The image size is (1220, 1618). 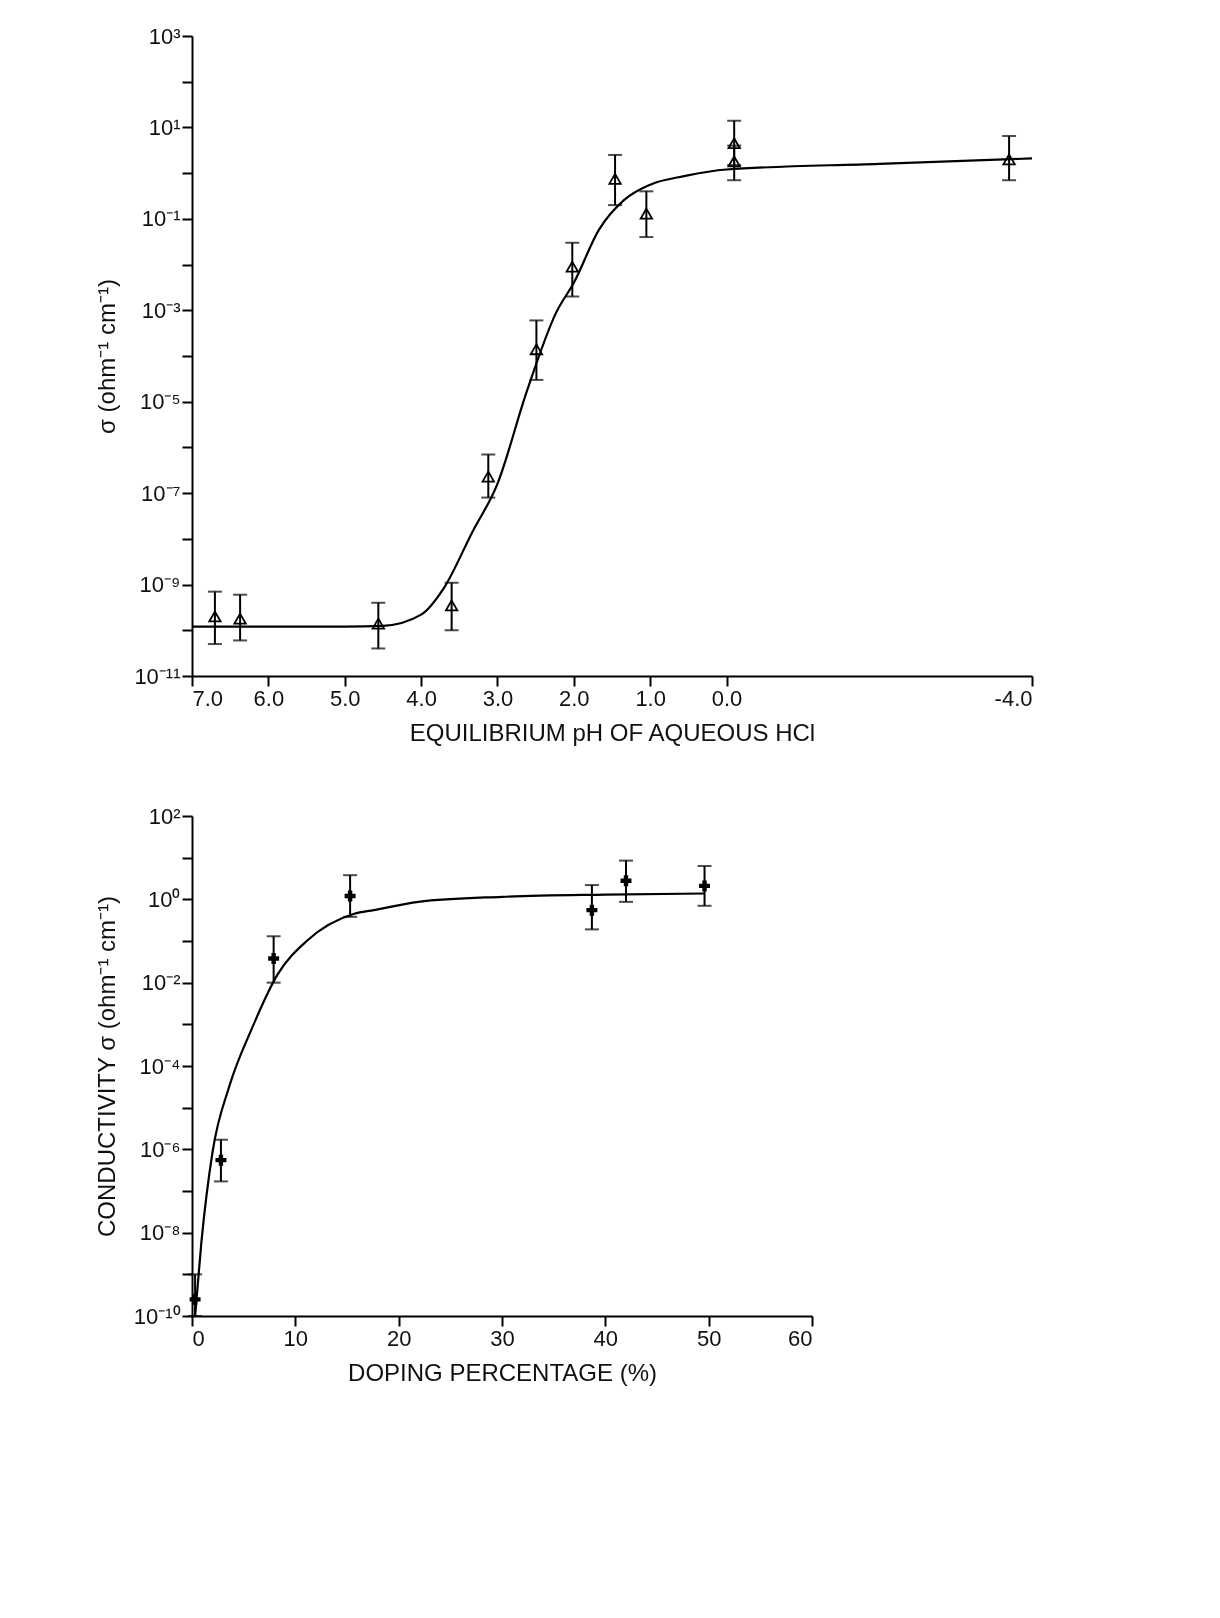 I want to click on x-axis-title: EQUILIBRIUM pH OF AQUEOUS HCl, so click(x=612, y=732).